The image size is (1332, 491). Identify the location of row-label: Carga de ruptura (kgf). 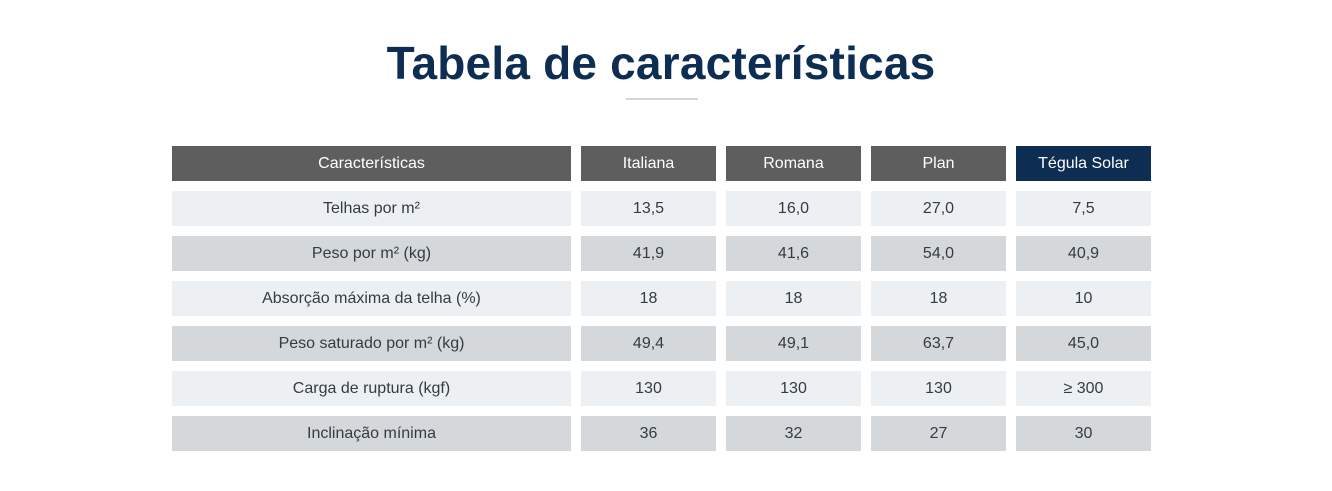
(371, 388).